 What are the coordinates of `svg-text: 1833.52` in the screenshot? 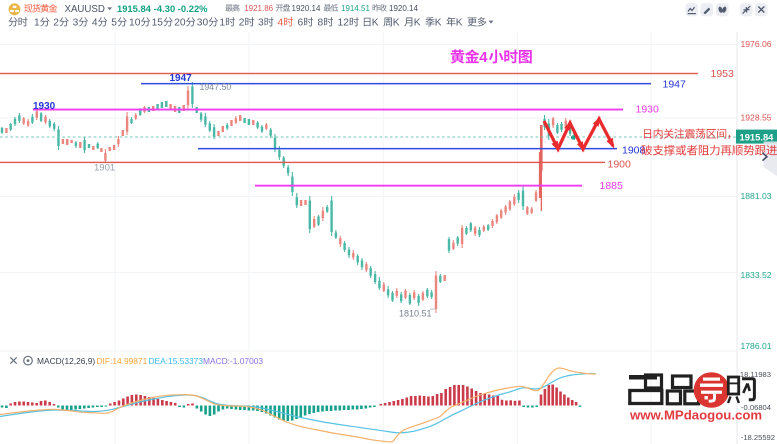 It's located at (756, 275).